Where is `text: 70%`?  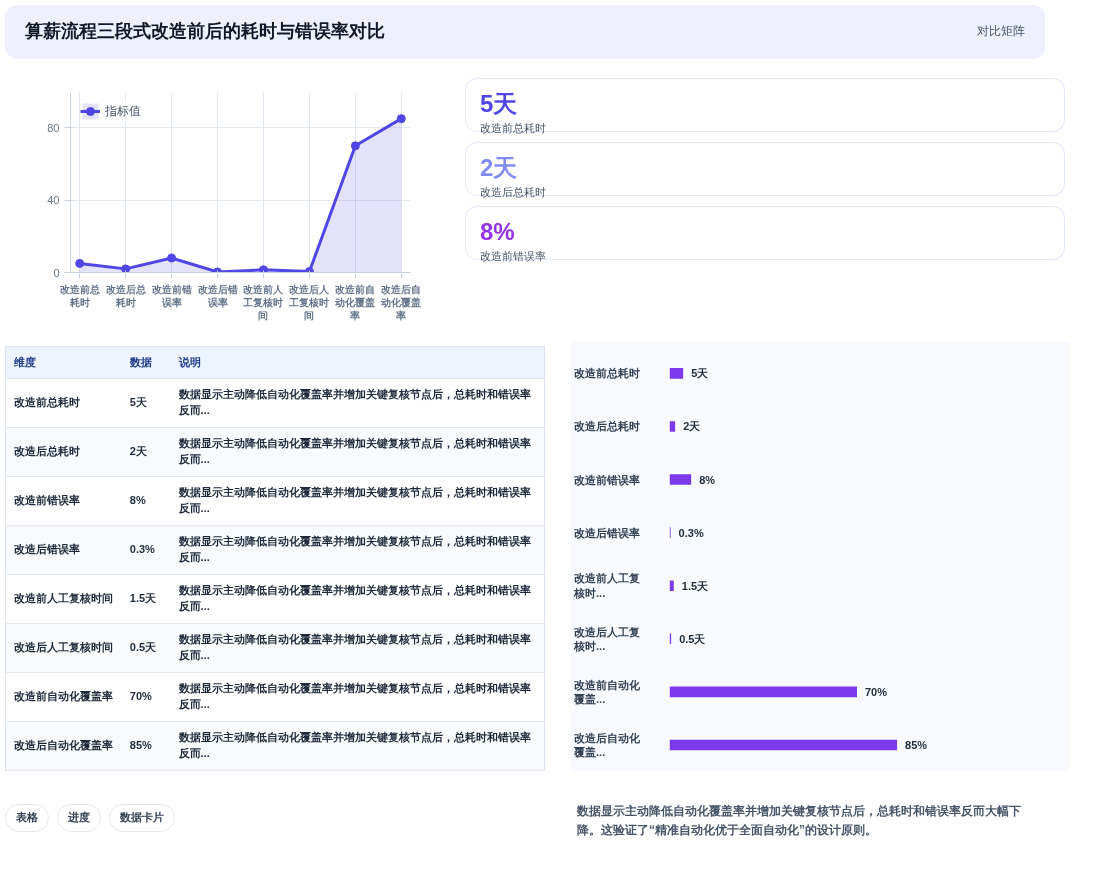 text: 70% is located at coordinates (140, 697).